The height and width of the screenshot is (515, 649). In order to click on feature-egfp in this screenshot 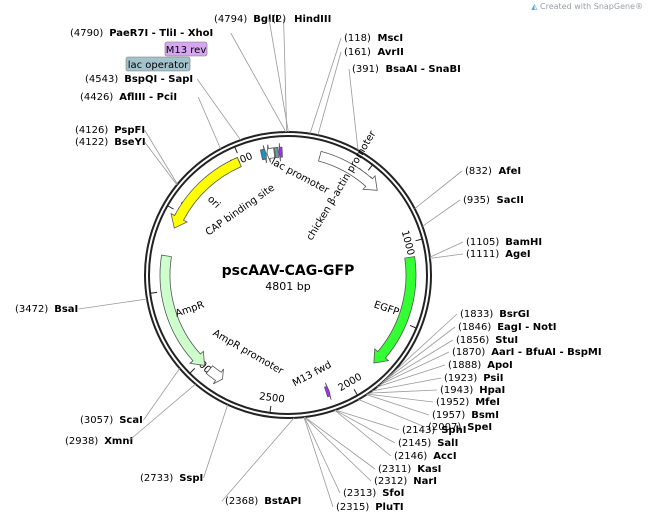, I will do `click(395, 310)`.